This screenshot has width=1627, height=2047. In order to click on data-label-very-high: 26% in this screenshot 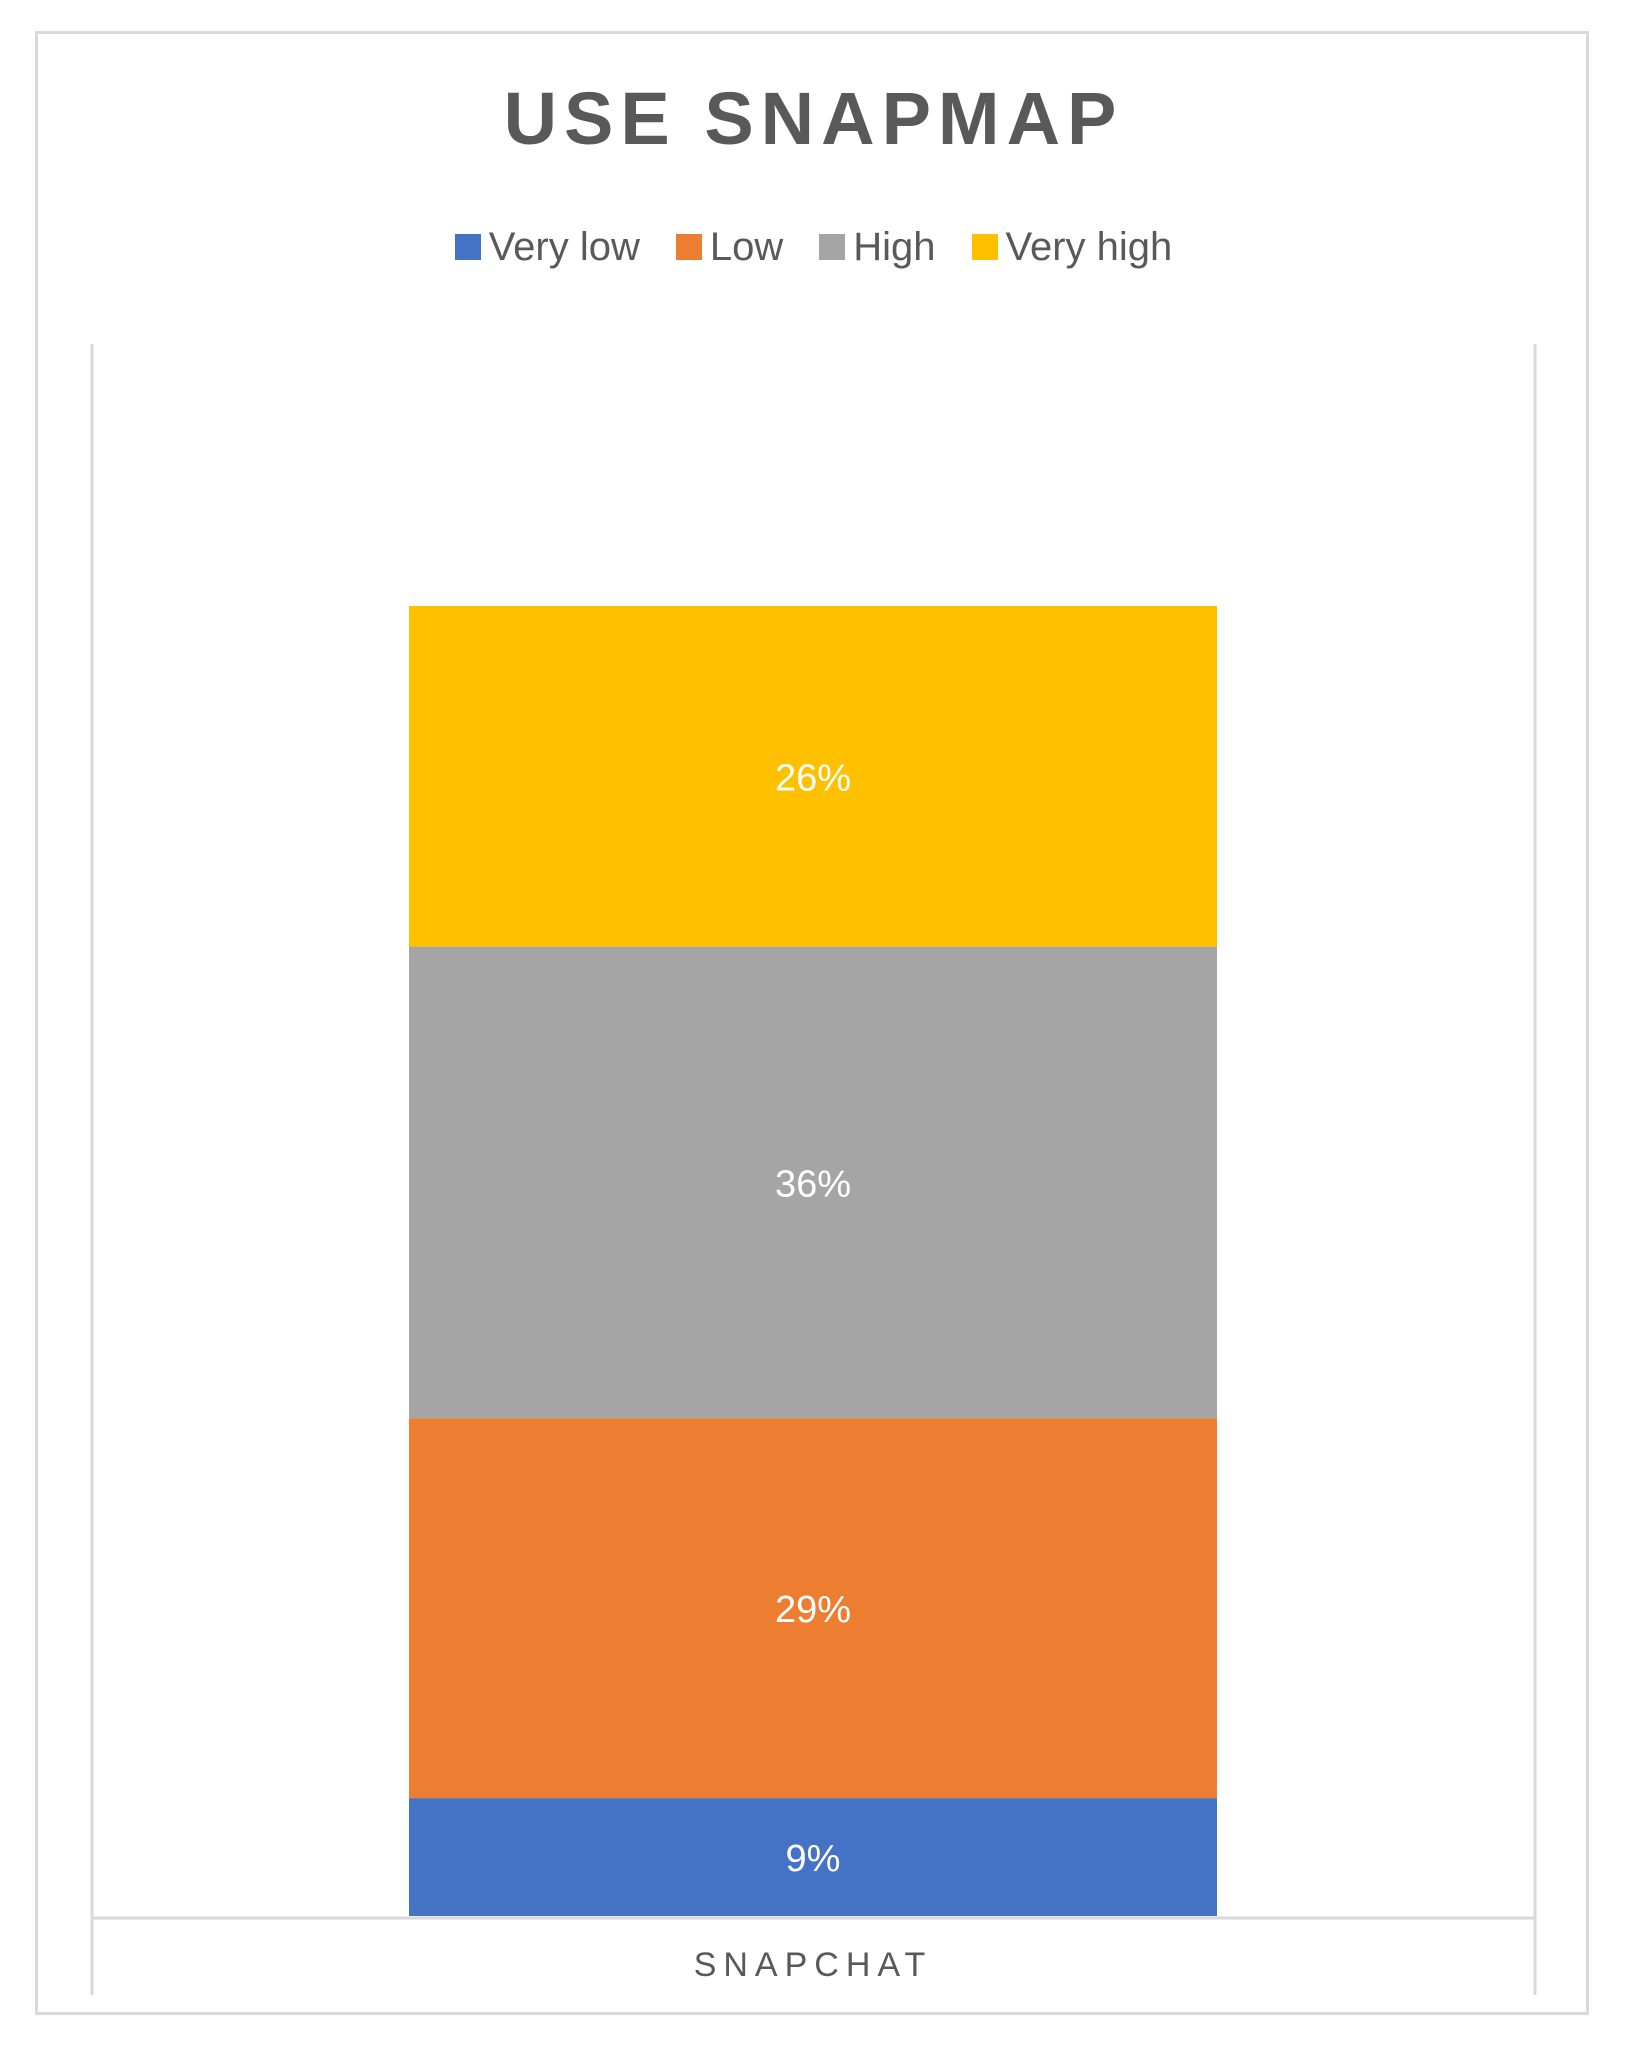, I will do `click(813, 778)`.